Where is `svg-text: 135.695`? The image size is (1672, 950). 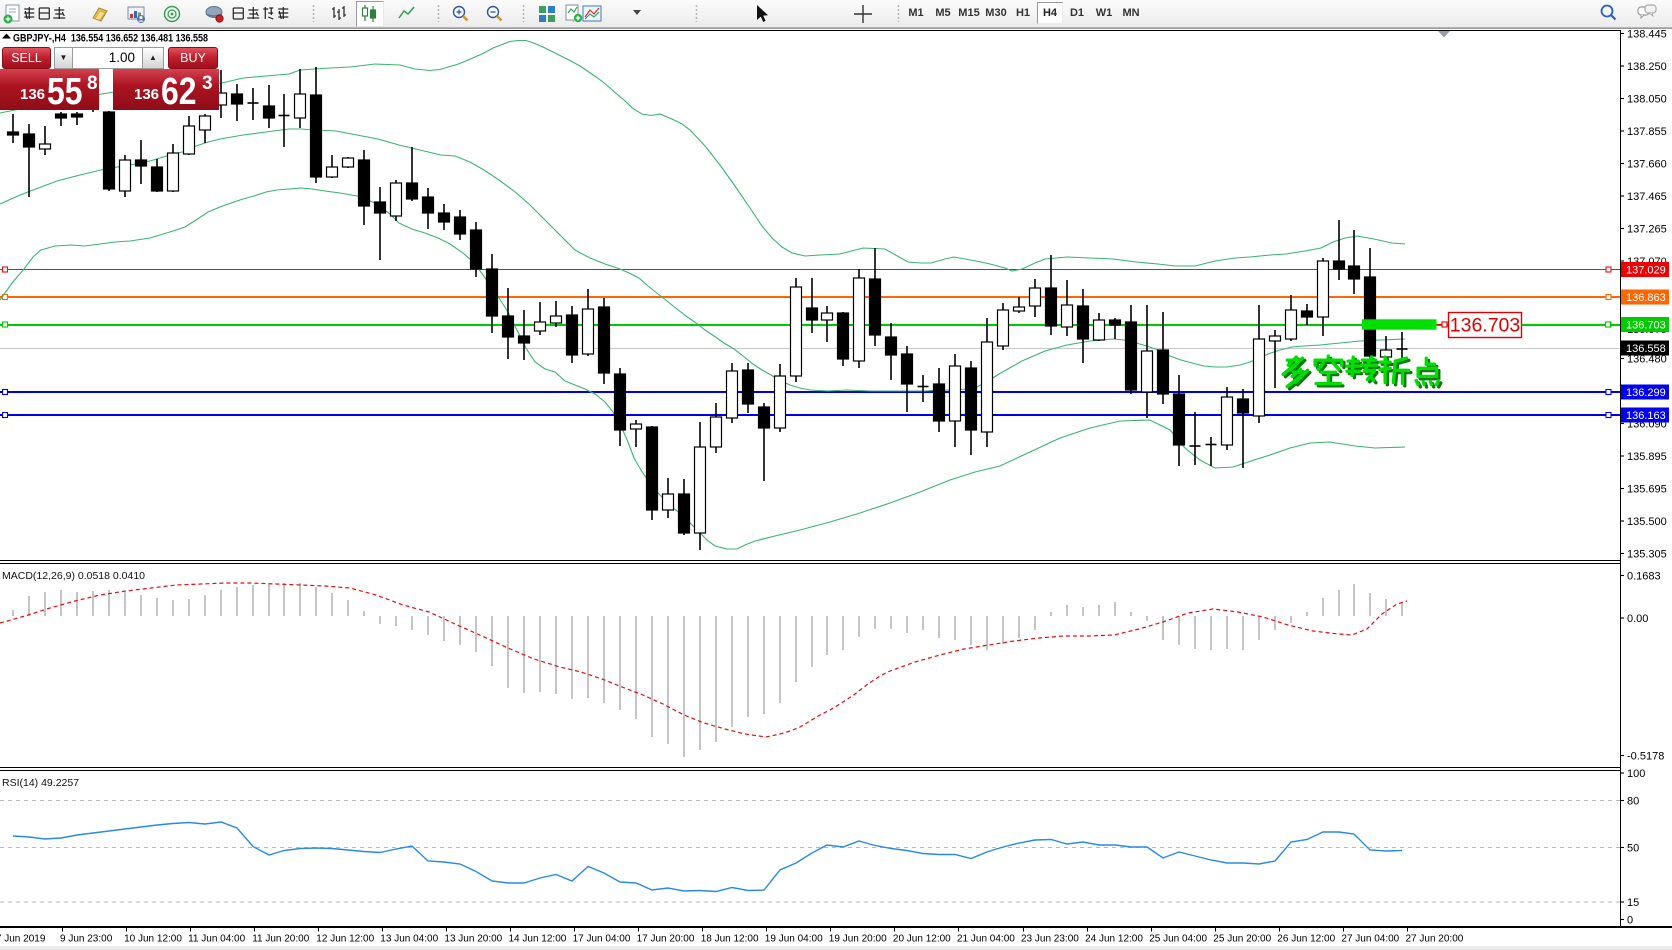 svg-text: 135.695 is located at coordinates (1647, 490).